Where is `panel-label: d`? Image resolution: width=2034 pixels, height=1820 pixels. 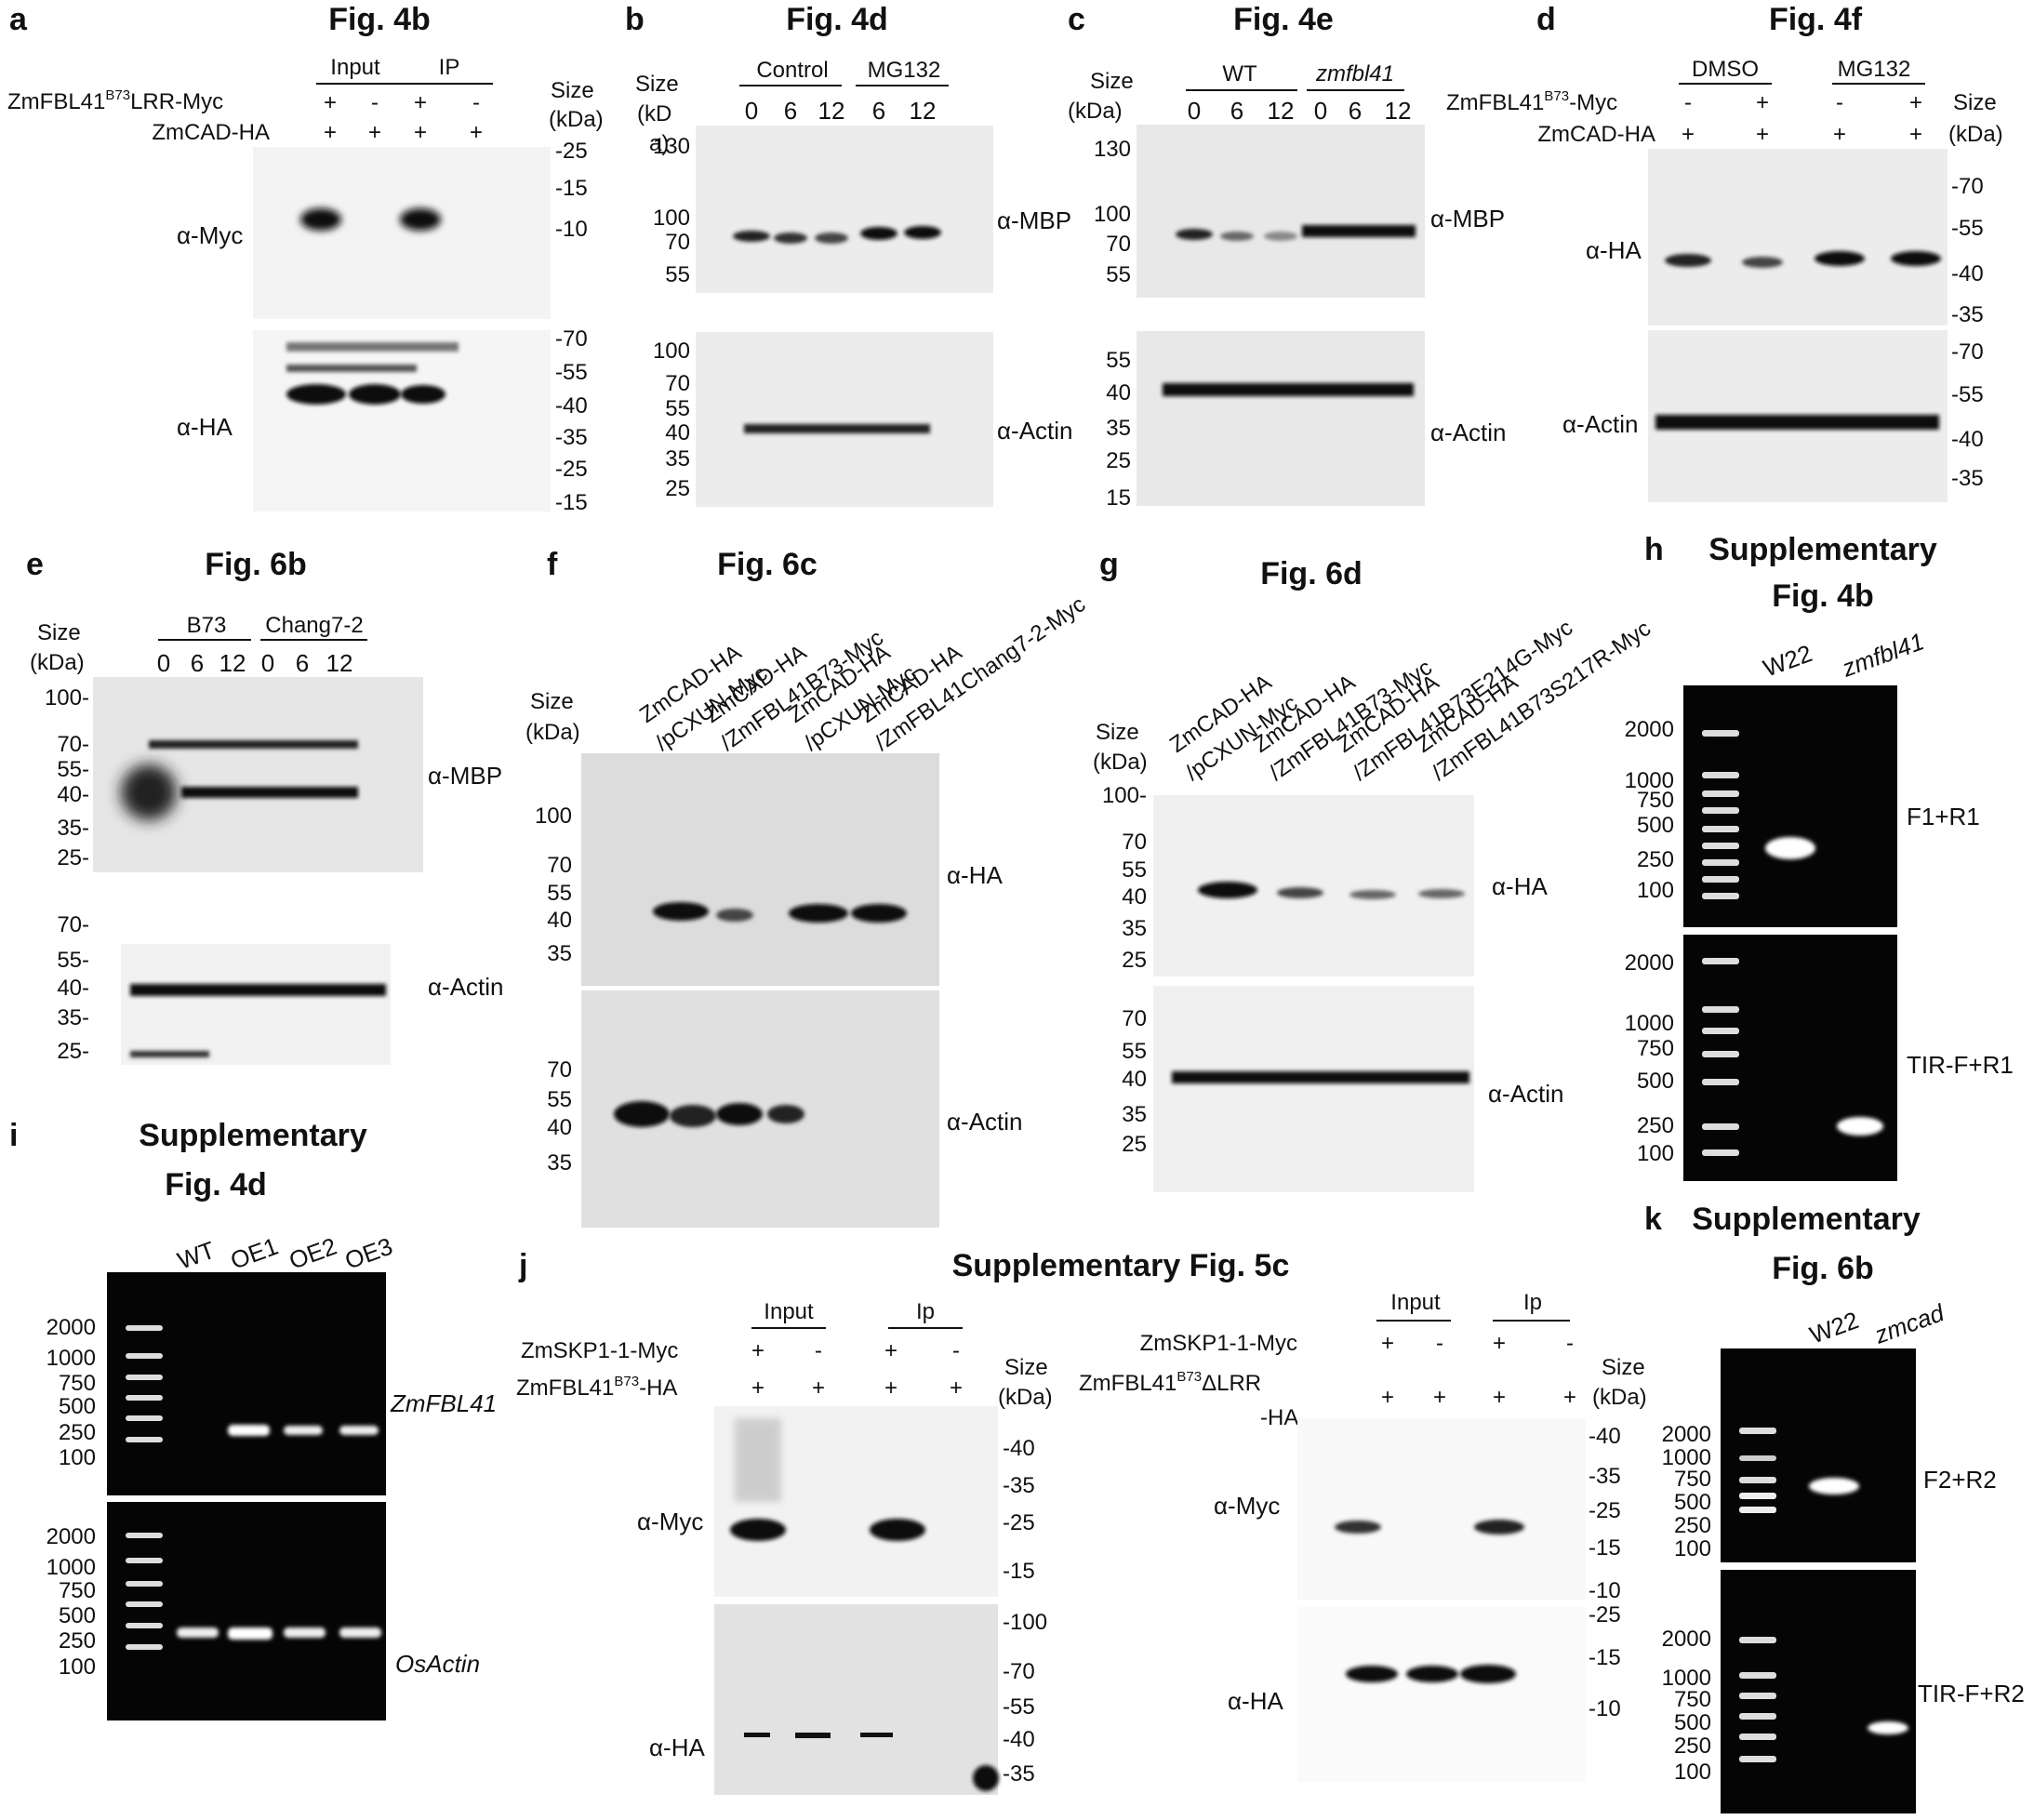
panel-label: d is located at coordinates (1546, 19).